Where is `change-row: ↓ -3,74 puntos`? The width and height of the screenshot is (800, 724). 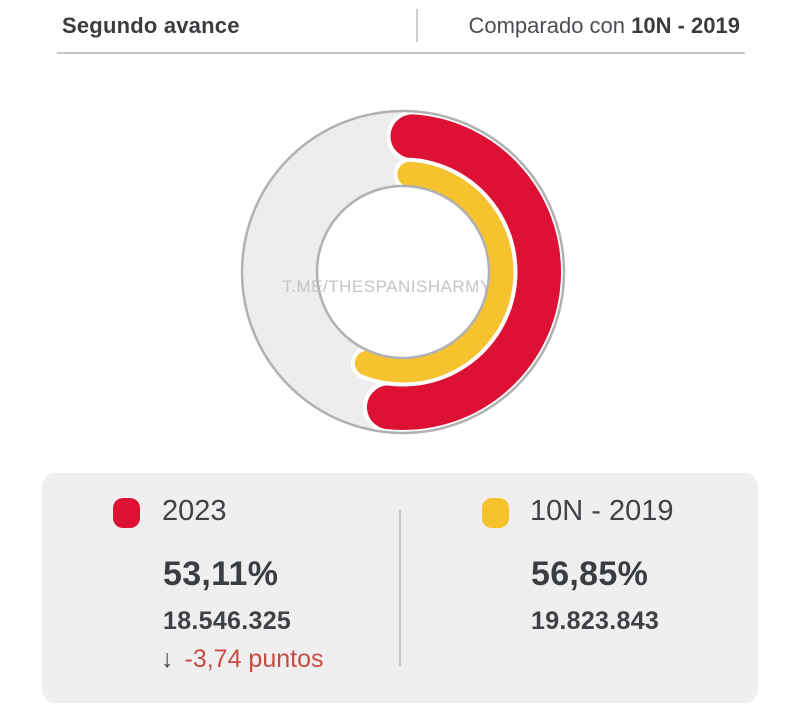
change-row: ↓ -3,74 puntos is located at coordinates (242, 659).